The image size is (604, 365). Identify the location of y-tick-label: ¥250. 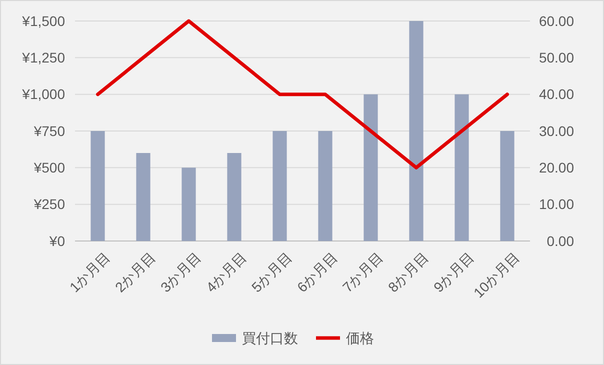
(49, 204).